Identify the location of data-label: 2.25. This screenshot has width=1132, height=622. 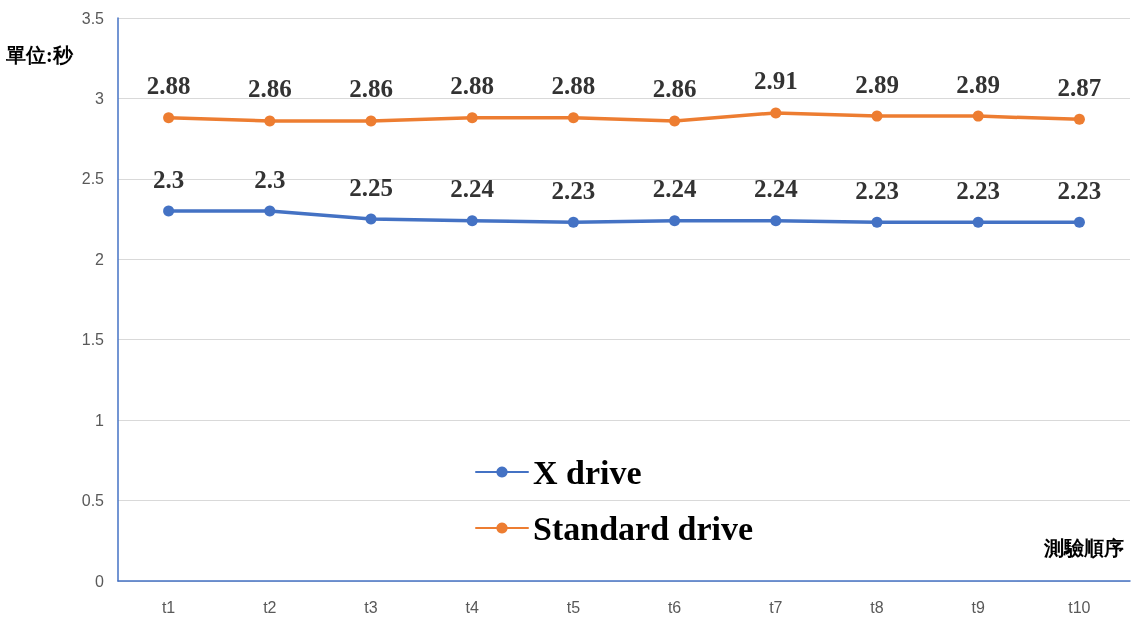
(371, 187).